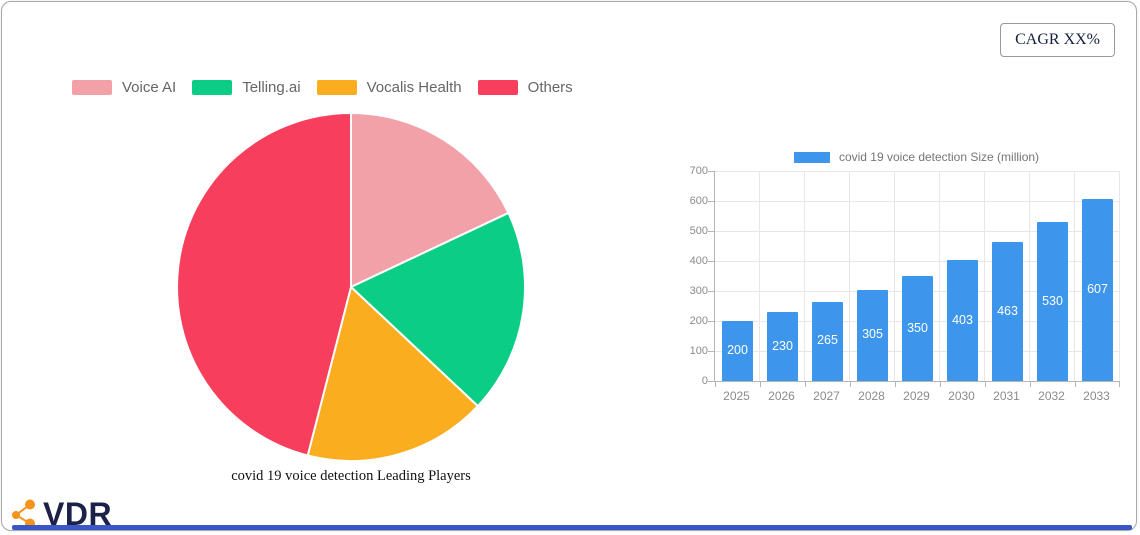 Image resolution: width=1140 pixels, height=535 pixels. I want to click on brand-logo: VDR, so click(60, 514).